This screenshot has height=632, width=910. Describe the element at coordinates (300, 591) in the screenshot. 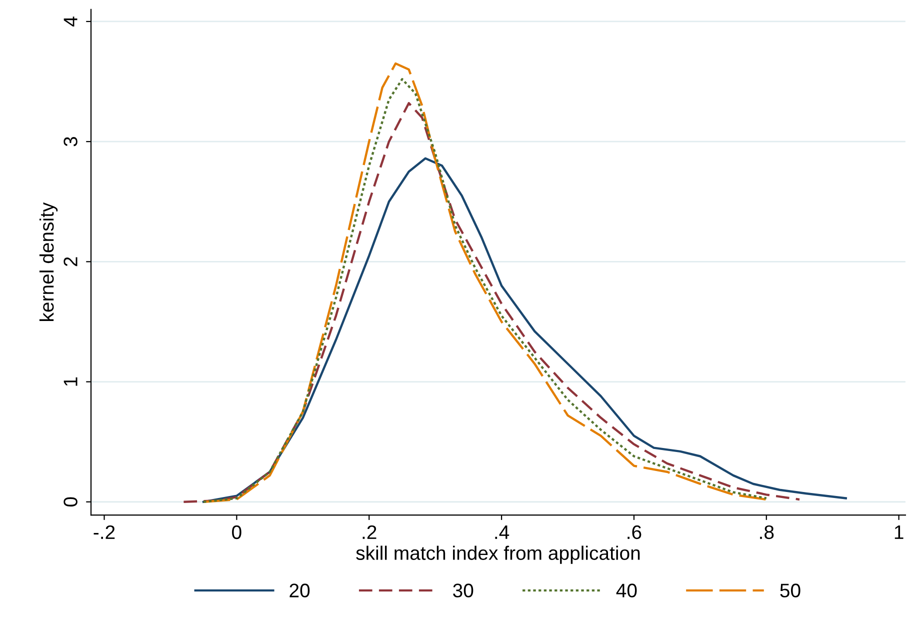

I see `legend-label: 20` at that location.